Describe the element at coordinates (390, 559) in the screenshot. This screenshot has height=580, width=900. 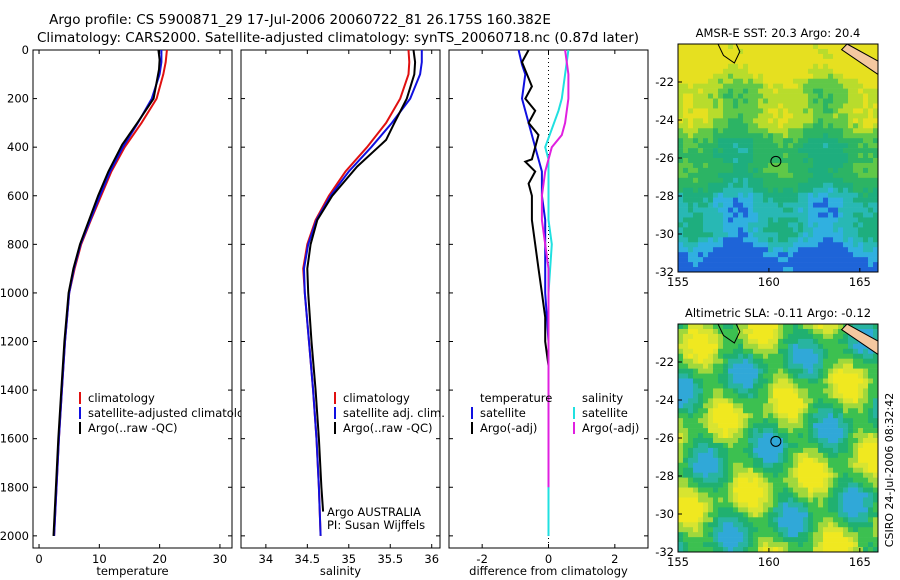
I see `x-tick-label: 35.5` at that location.